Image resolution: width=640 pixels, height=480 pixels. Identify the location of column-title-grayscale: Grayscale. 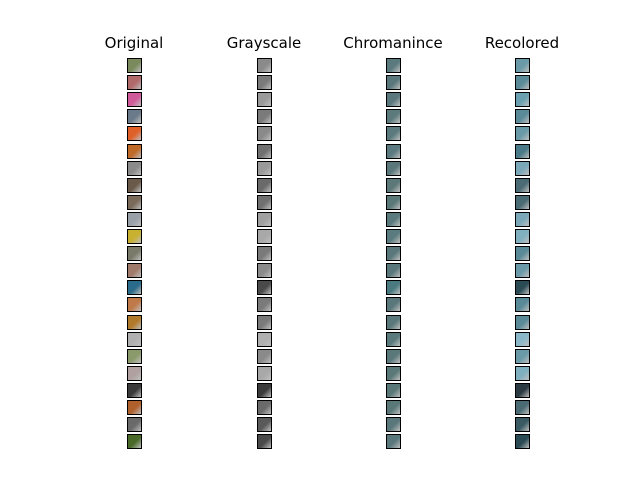
(264, 43).